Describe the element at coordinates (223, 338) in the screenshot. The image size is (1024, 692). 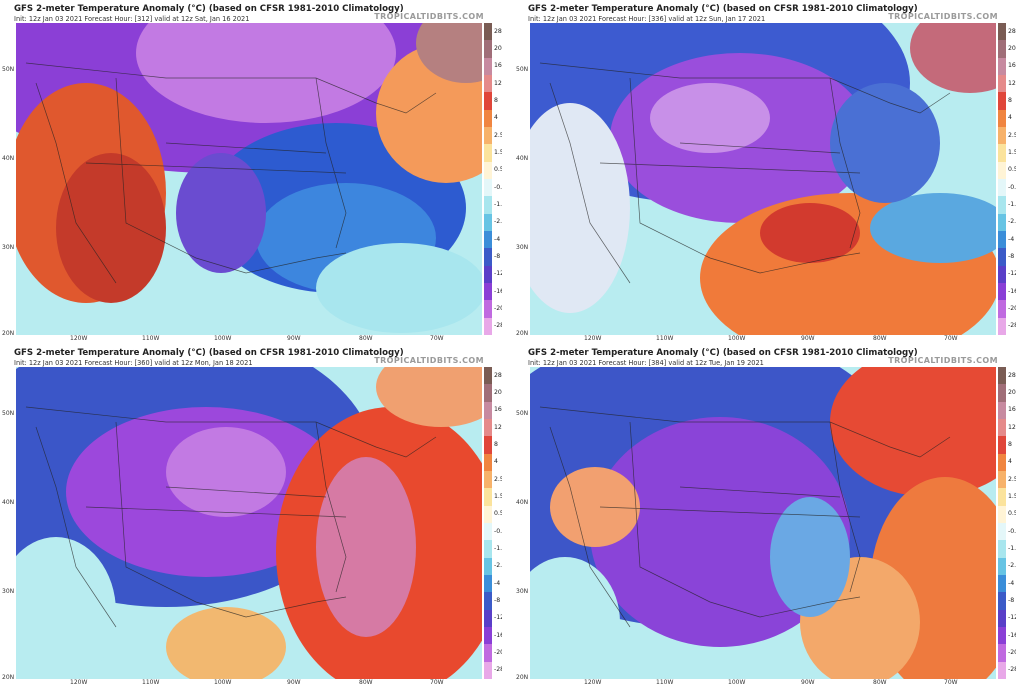
I see `lon-label: 100W` at that location.